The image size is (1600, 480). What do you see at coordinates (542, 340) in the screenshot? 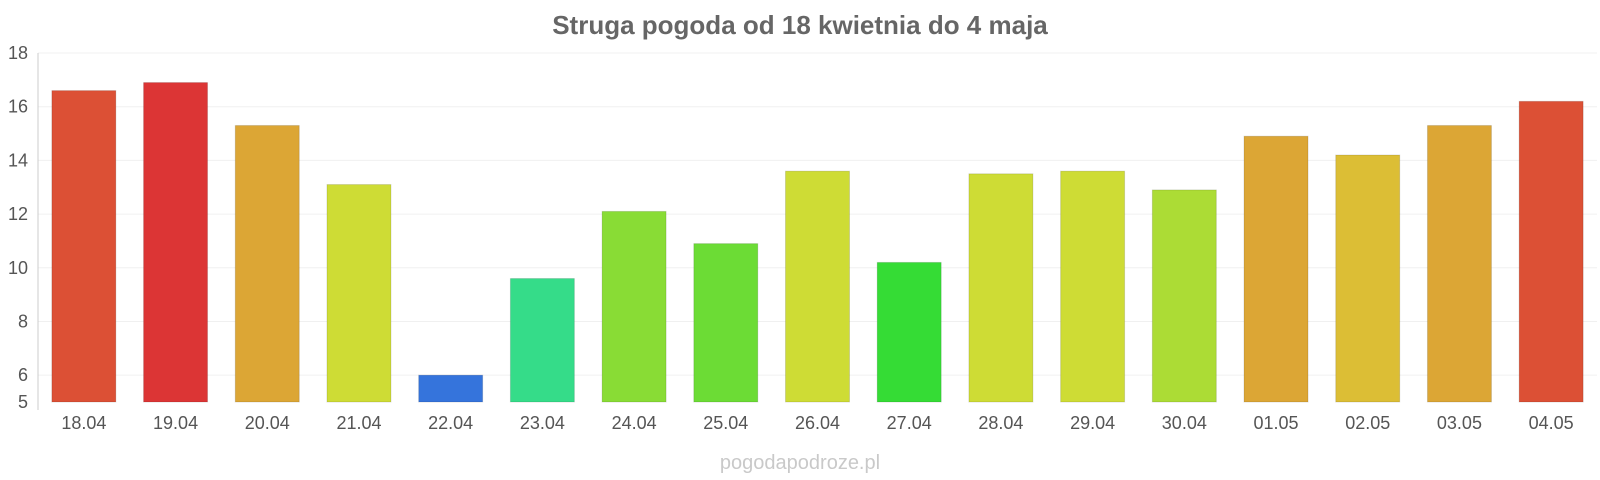
I see `bar-23.04` at bounding box center [542, 340].